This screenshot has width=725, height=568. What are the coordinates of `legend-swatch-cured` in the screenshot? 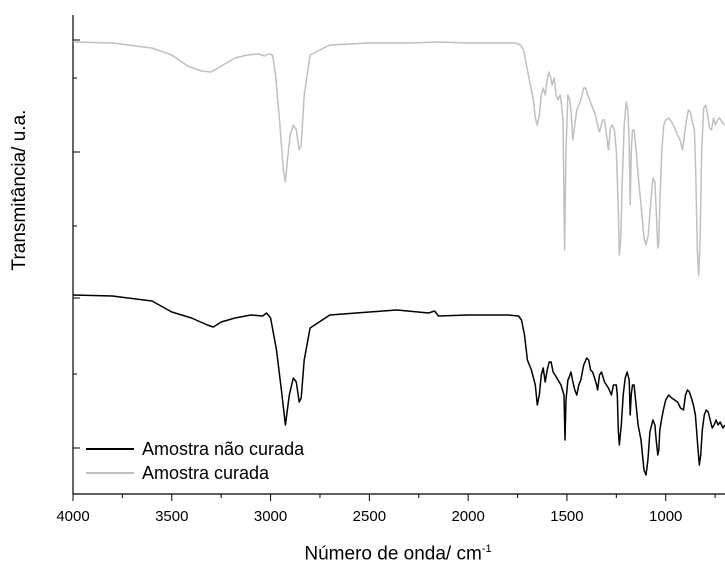 It's located at (110, 473).